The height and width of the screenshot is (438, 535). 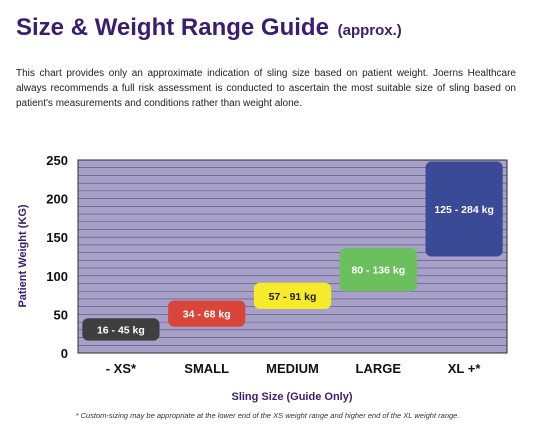 What do you see at coordinates (291, 397) in the screenshot?
I see `x-axis-label: Sling Size (Guide Only)` at bounding box center [291, 397].